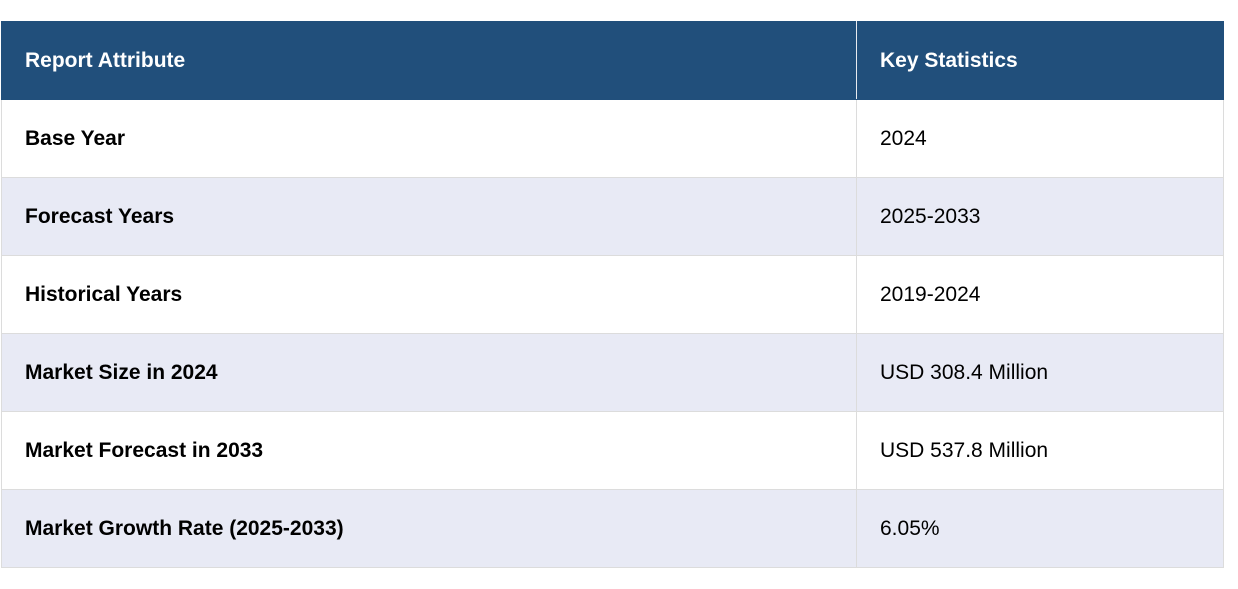 This screenshot has width=1238, height=589. Describe the element at coordinates (429, 60) in the screenshot. I see `header-report-attribute: Report Attribute` at that location.